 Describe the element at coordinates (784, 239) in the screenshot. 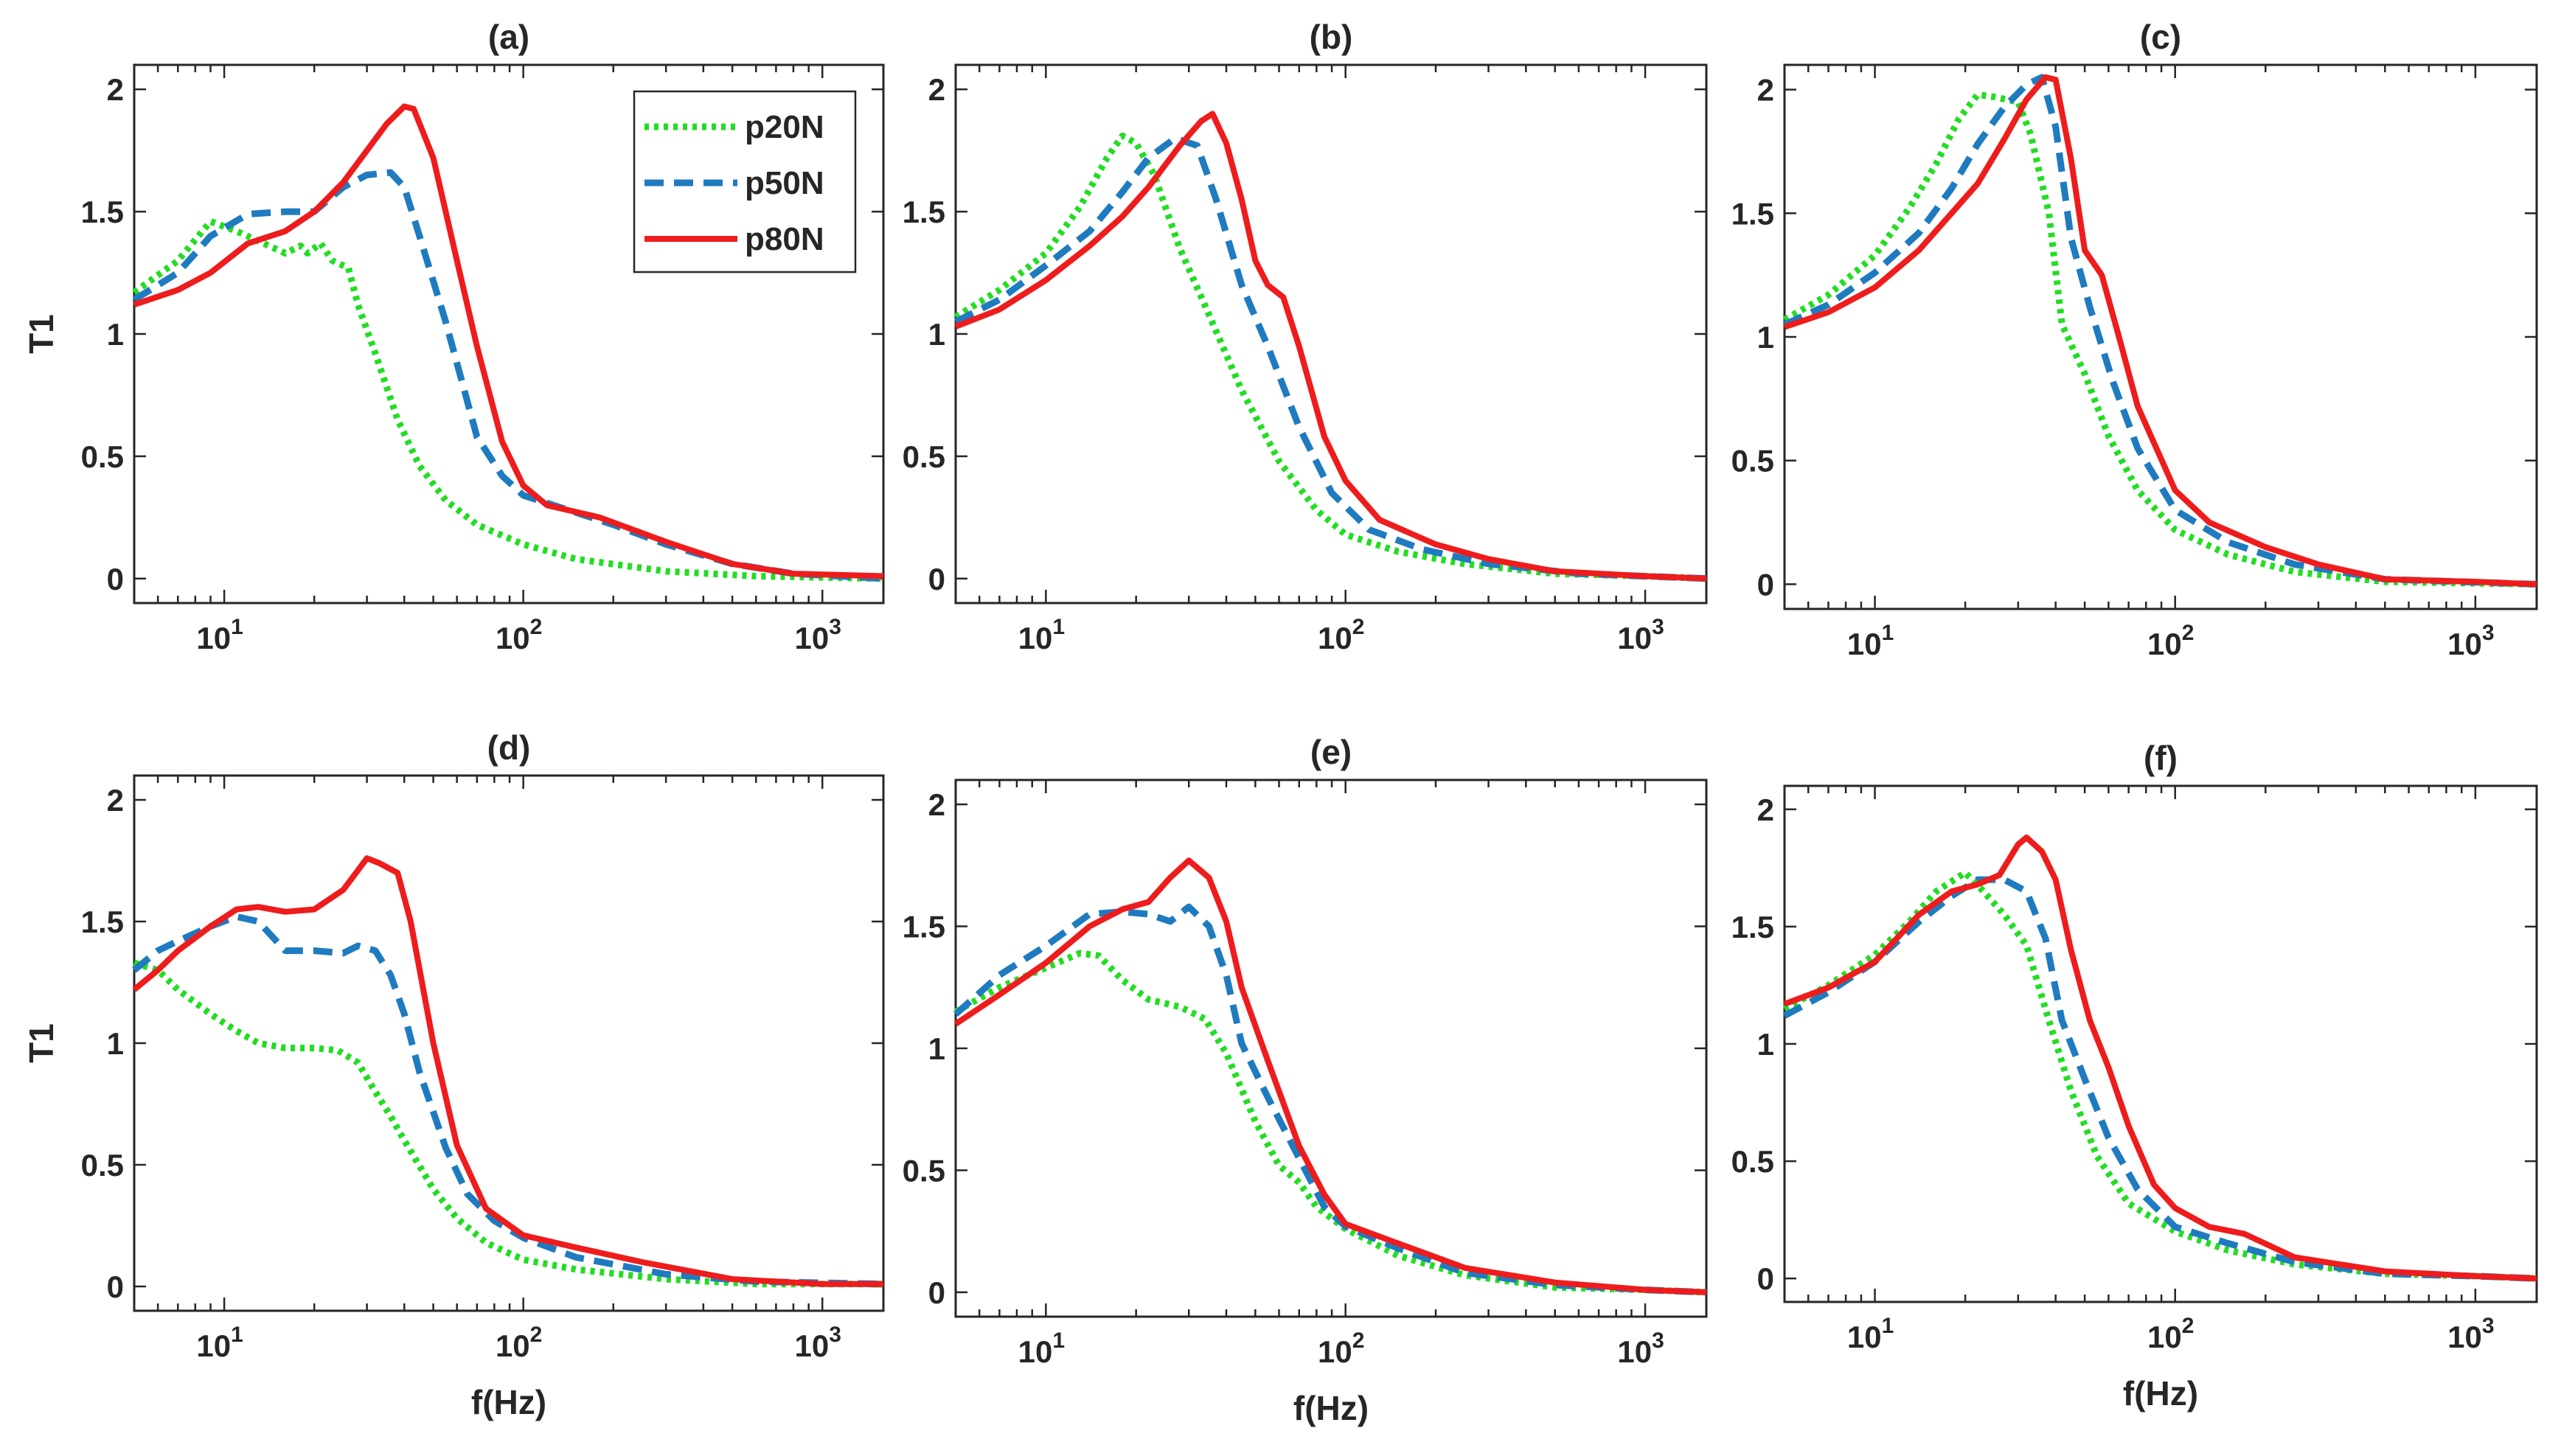

I see `legend-label-p80N: p80N` at that location.